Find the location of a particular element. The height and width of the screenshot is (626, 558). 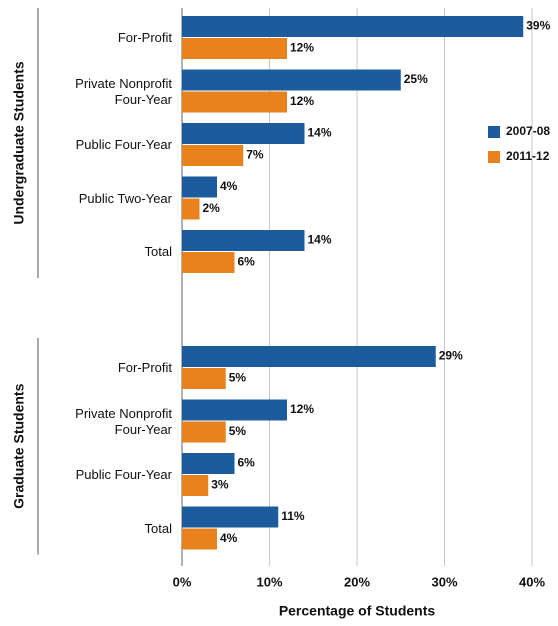

data-label: 39% is located at coordinates (538, 26).